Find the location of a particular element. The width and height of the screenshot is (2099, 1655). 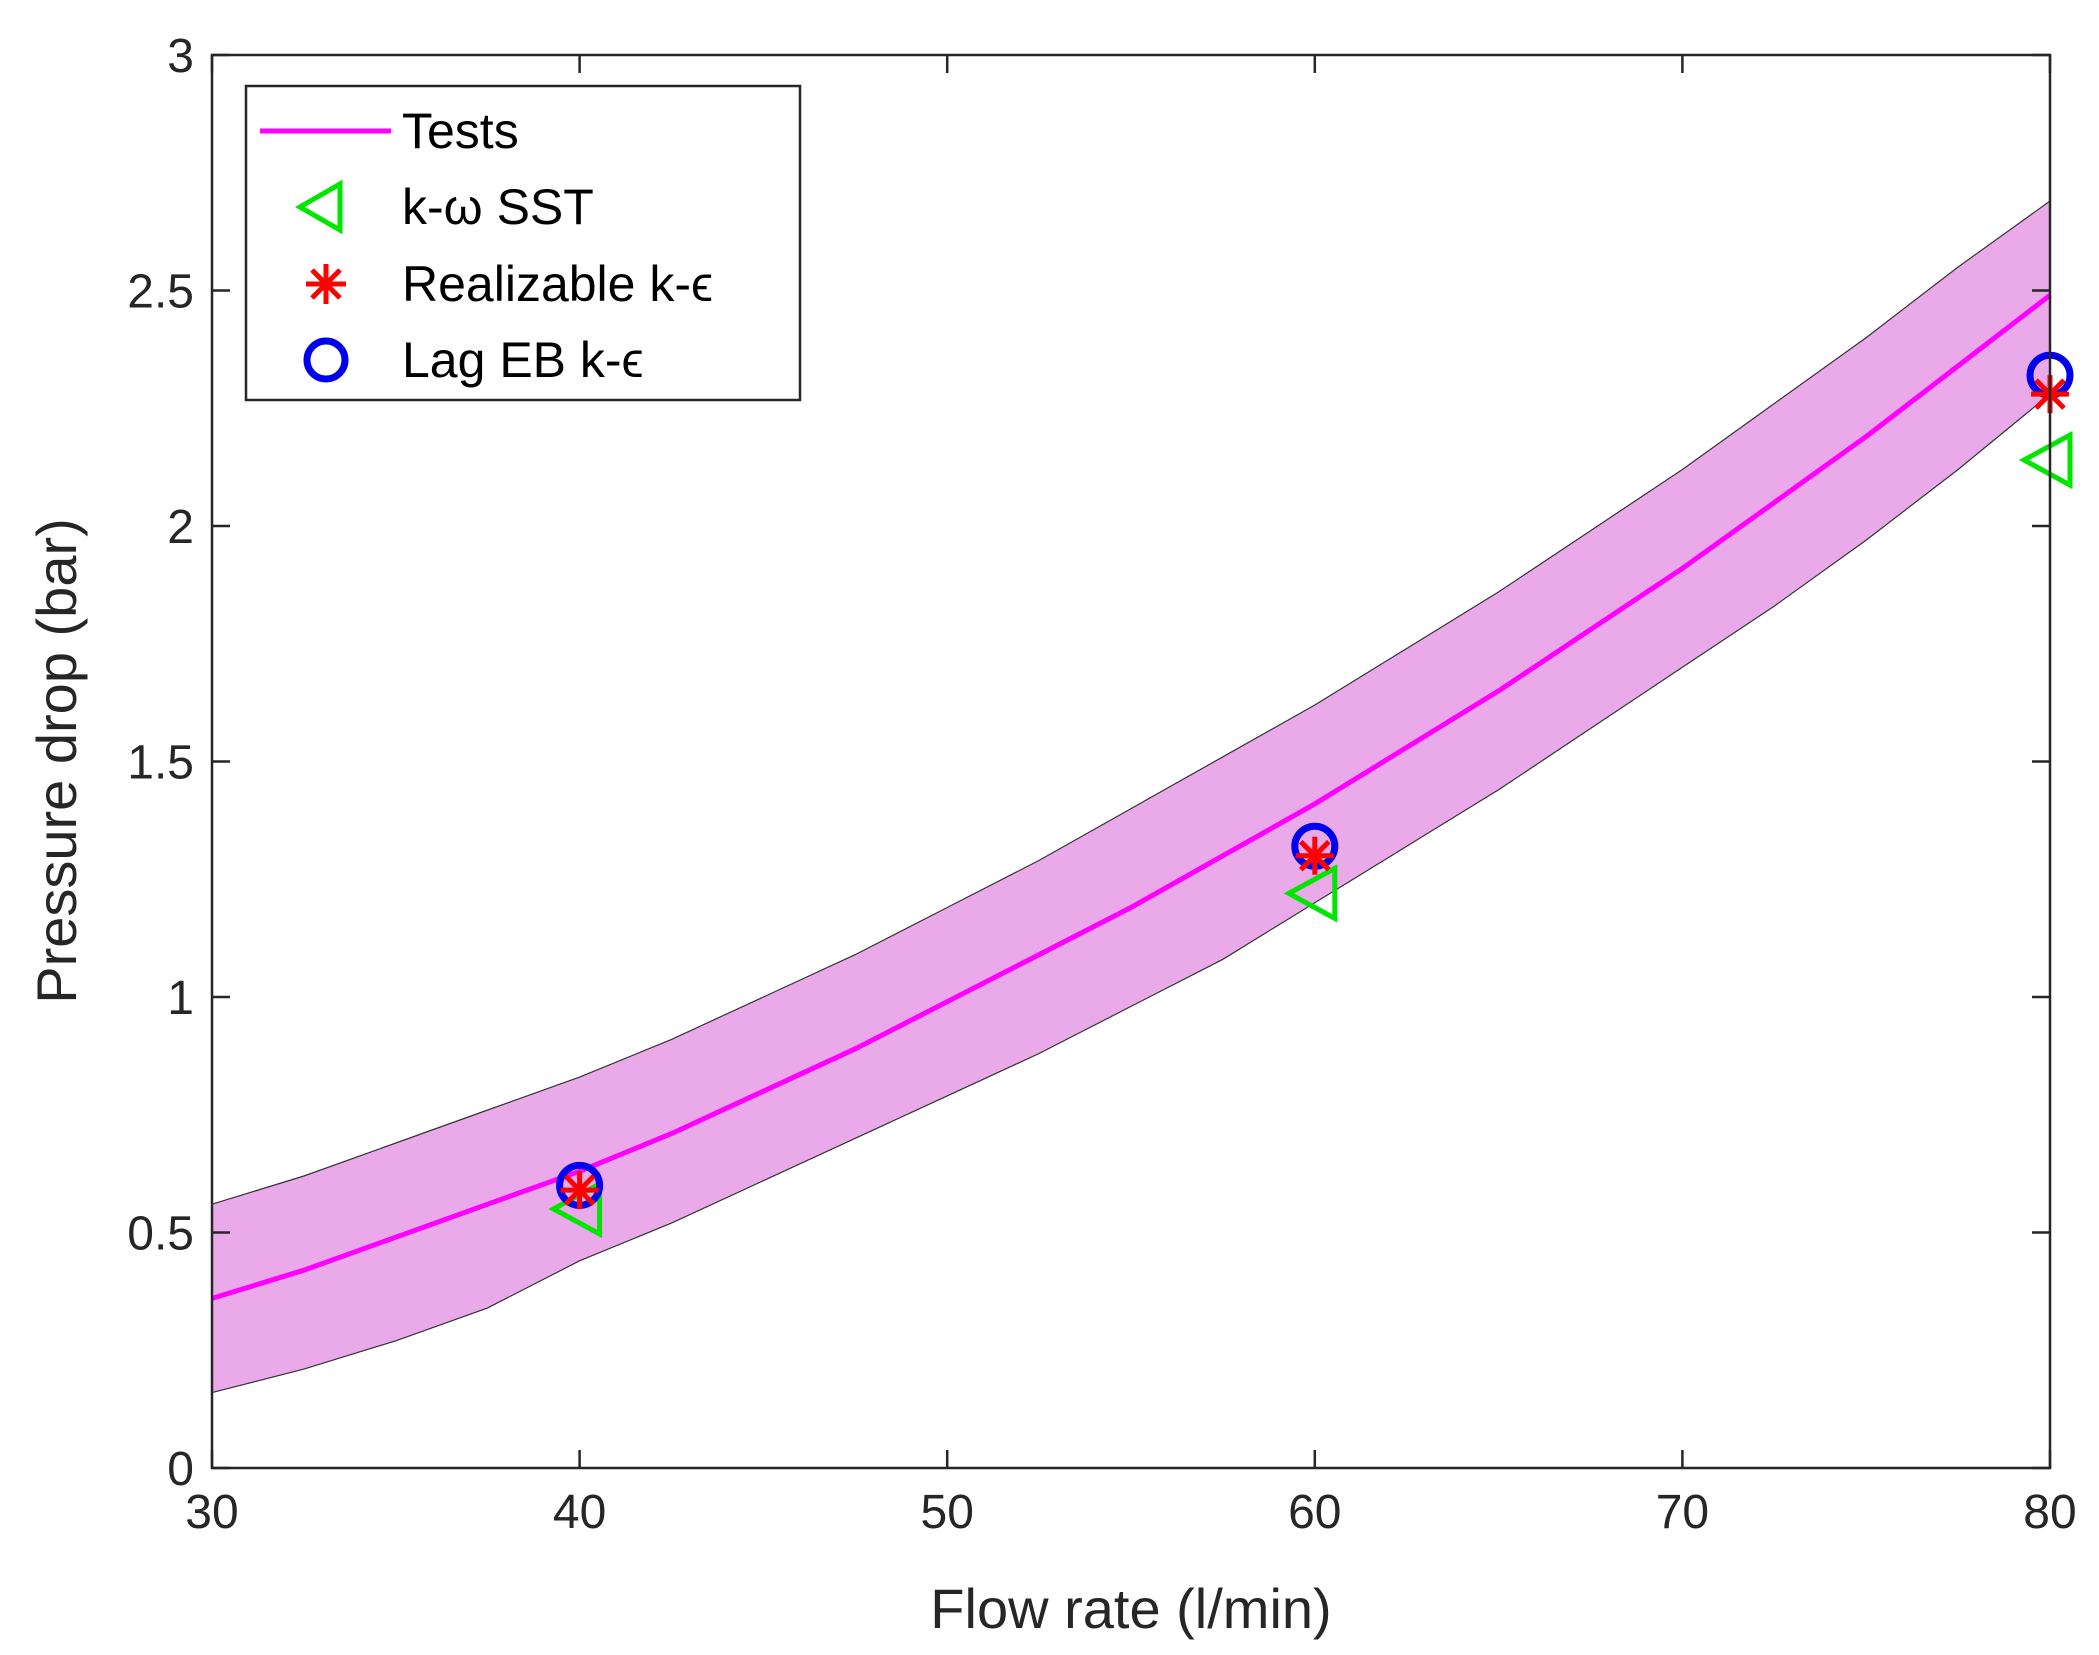

y-tick-label-1.5: 1.5 is located at coordinates (160, 763).